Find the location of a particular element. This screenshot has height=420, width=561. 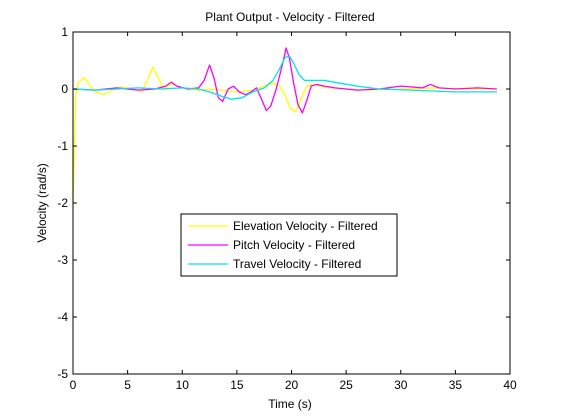

x-tick-label: 0 is located at coordinates (73, 385).